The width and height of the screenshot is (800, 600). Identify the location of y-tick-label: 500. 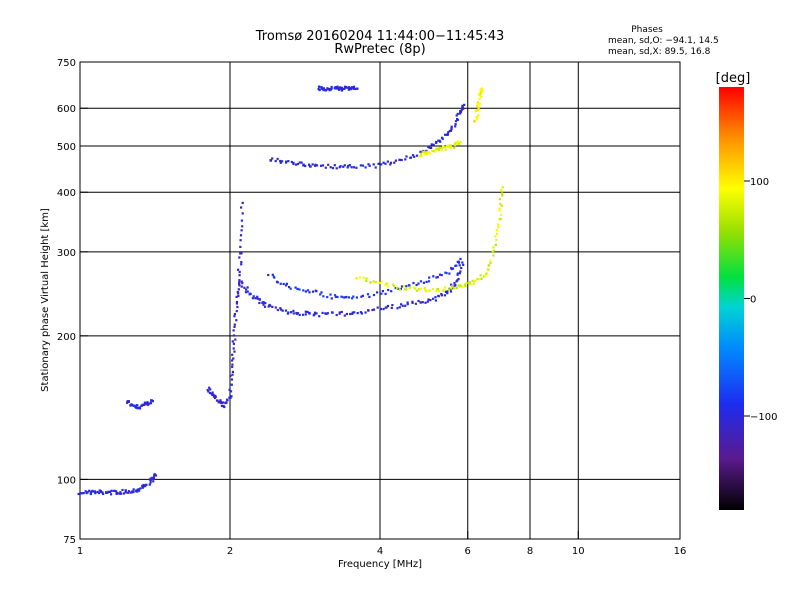
(66, 147).